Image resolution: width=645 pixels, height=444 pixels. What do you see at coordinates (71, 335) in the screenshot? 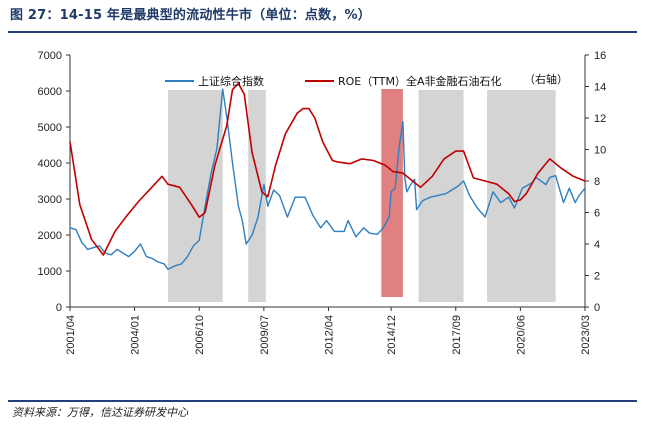
I see `x-tick-label: 2001/04` at bounding box center [71, 335].